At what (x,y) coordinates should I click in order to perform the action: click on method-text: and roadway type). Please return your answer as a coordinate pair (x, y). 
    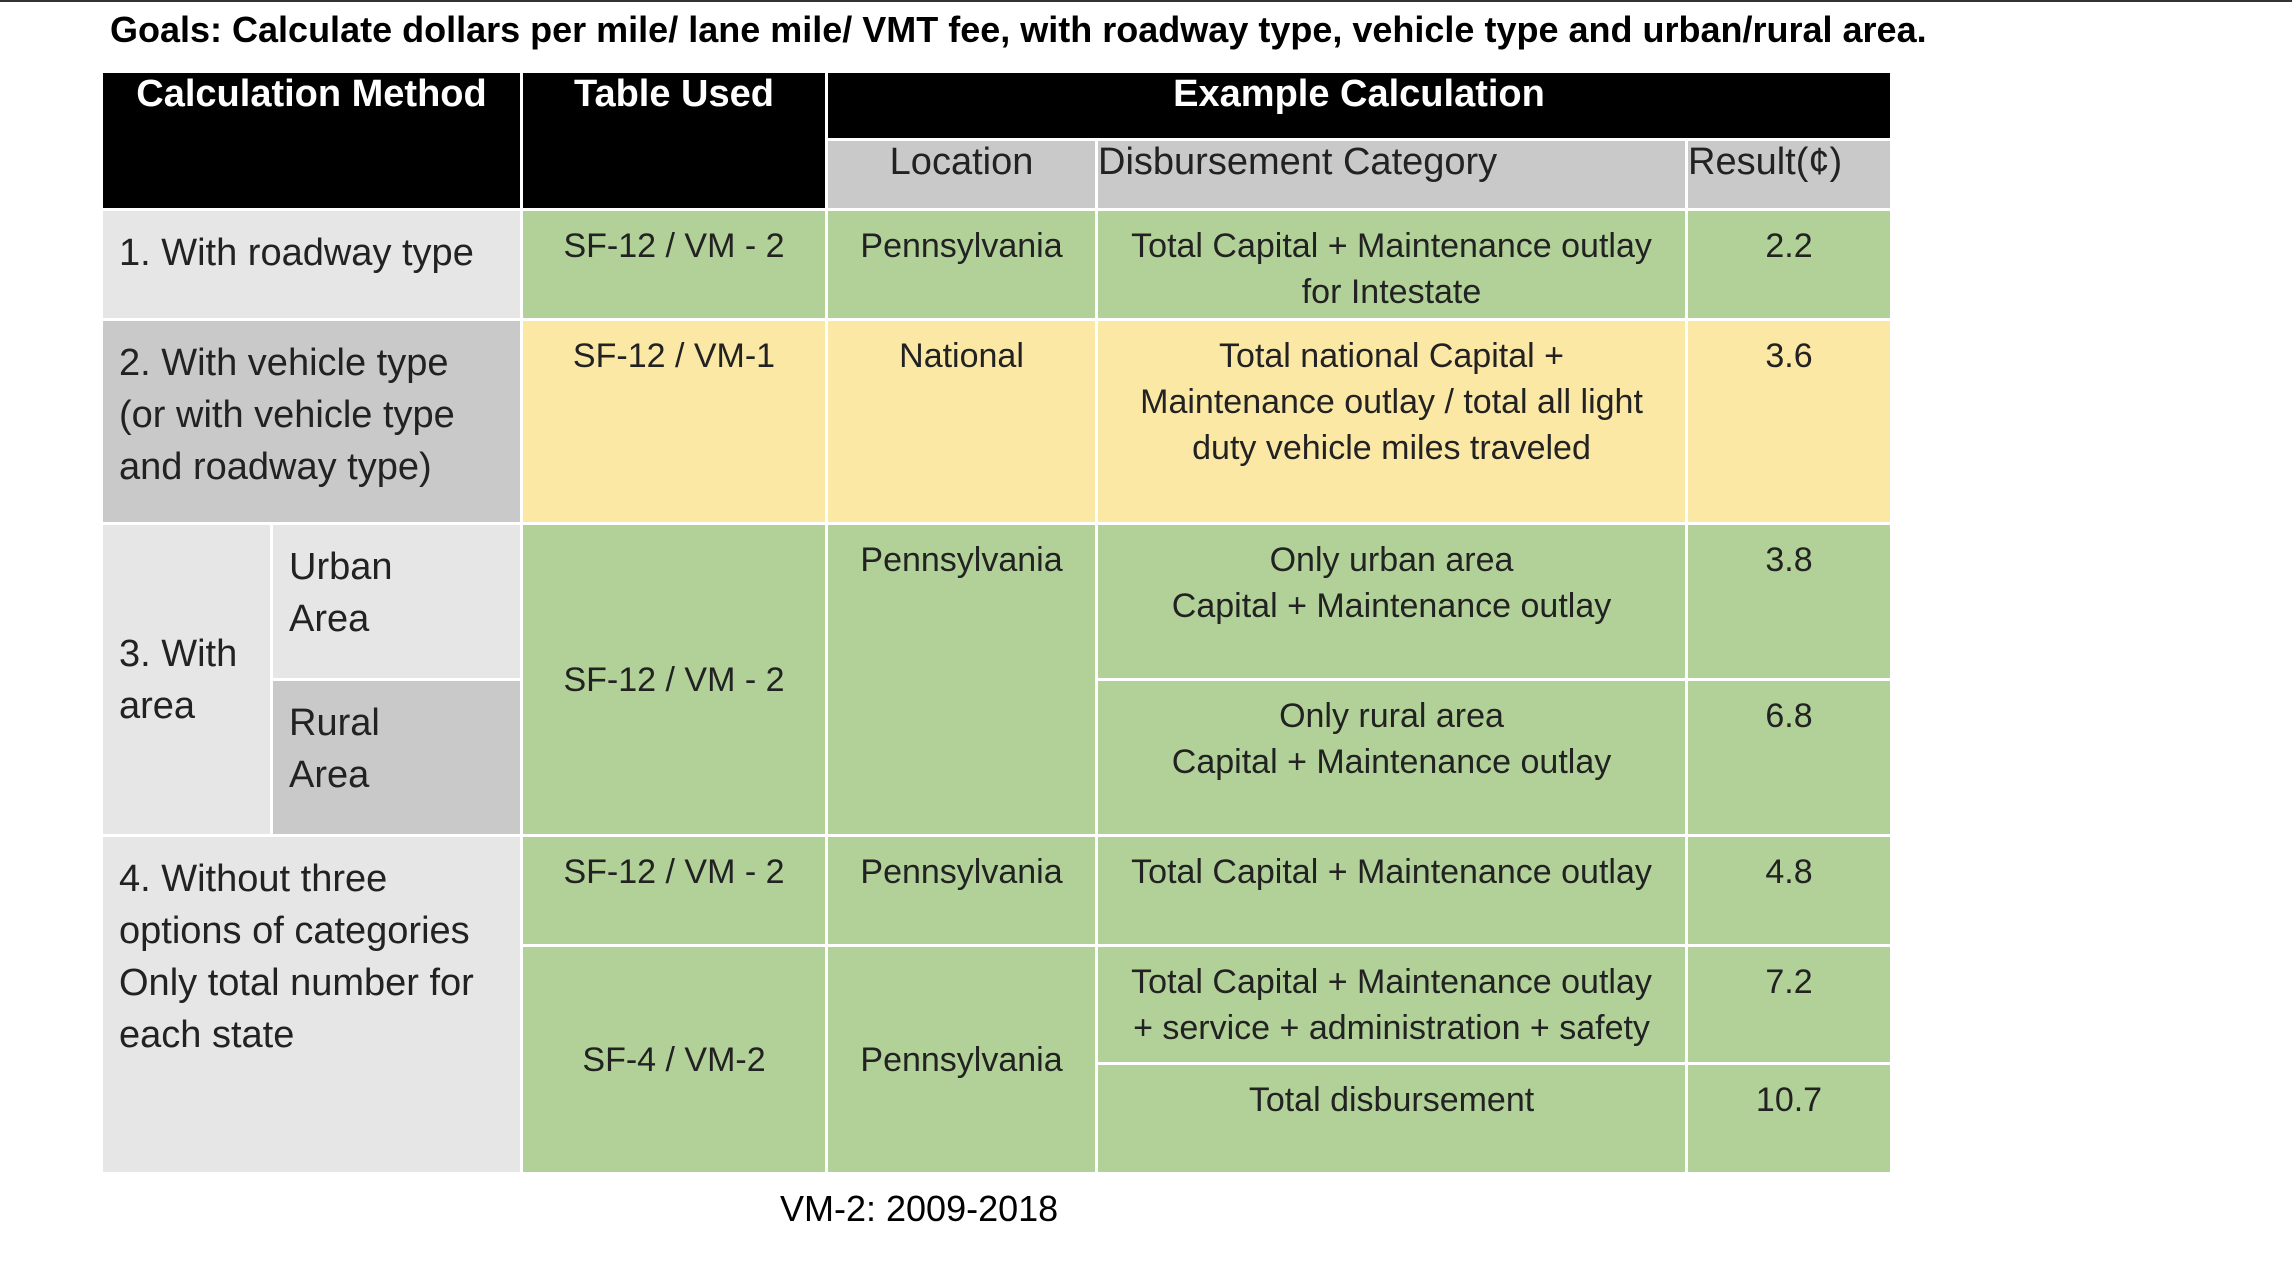
    Looking at the image, I should click on (275, 467).